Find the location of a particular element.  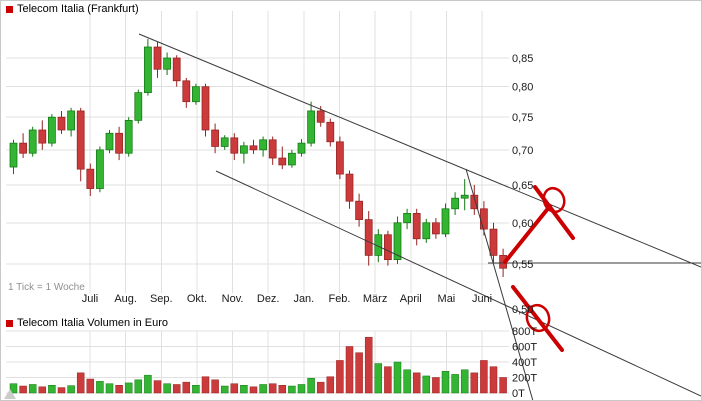

tick-interval-note: 1 Tick = 1 Woche is located at coordinates (46, 287).